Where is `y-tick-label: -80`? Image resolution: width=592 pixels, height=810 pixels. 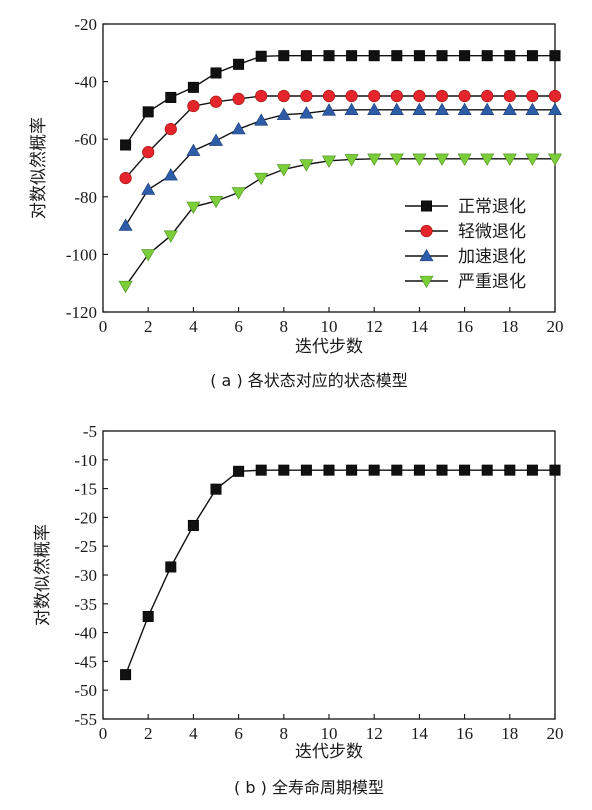
y-tick-label: -80 is located at coordinates (85, 197).